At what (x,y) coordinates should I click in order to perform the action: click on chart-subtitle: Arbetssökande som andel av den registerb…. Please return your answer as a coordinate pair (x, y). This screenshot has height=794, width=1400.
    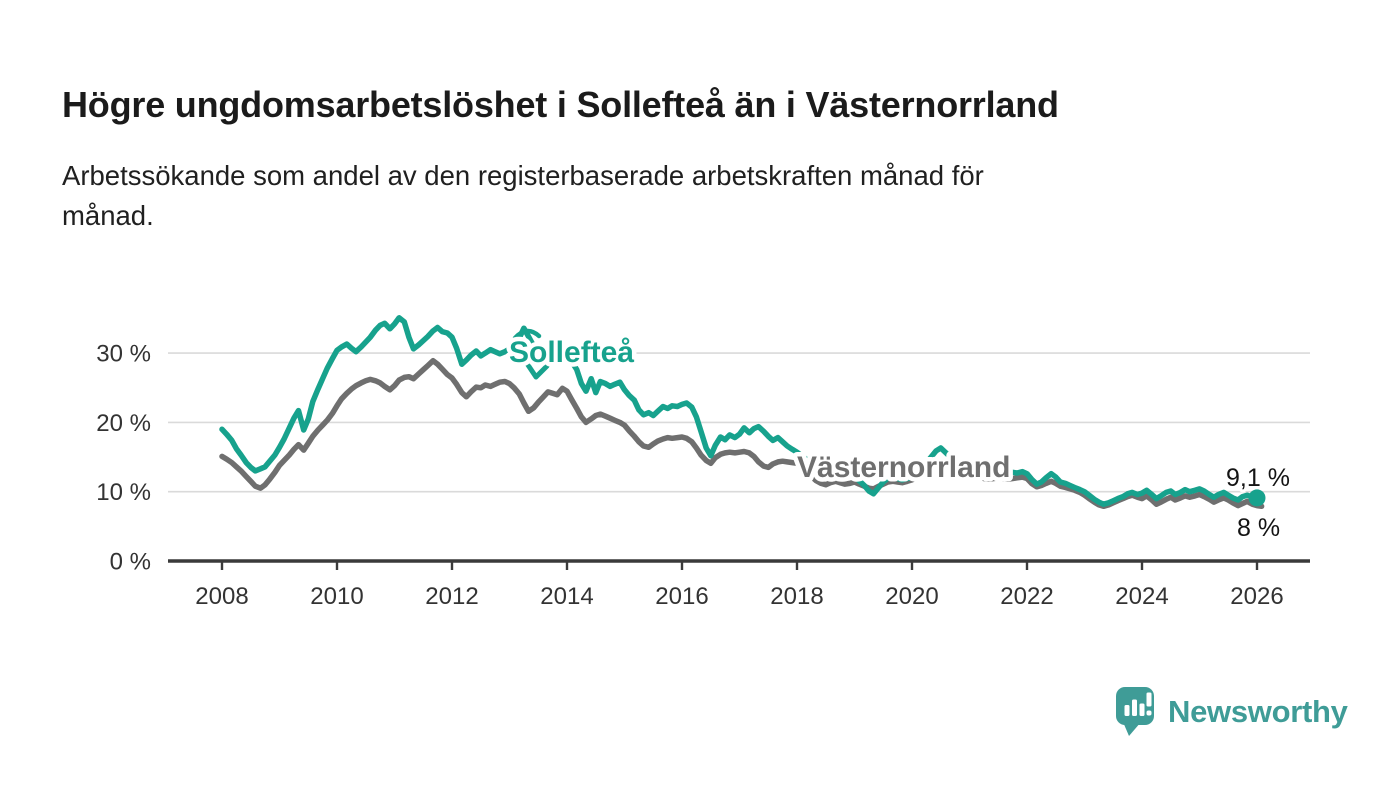
    Looking at the image, I should click on (702, 196).